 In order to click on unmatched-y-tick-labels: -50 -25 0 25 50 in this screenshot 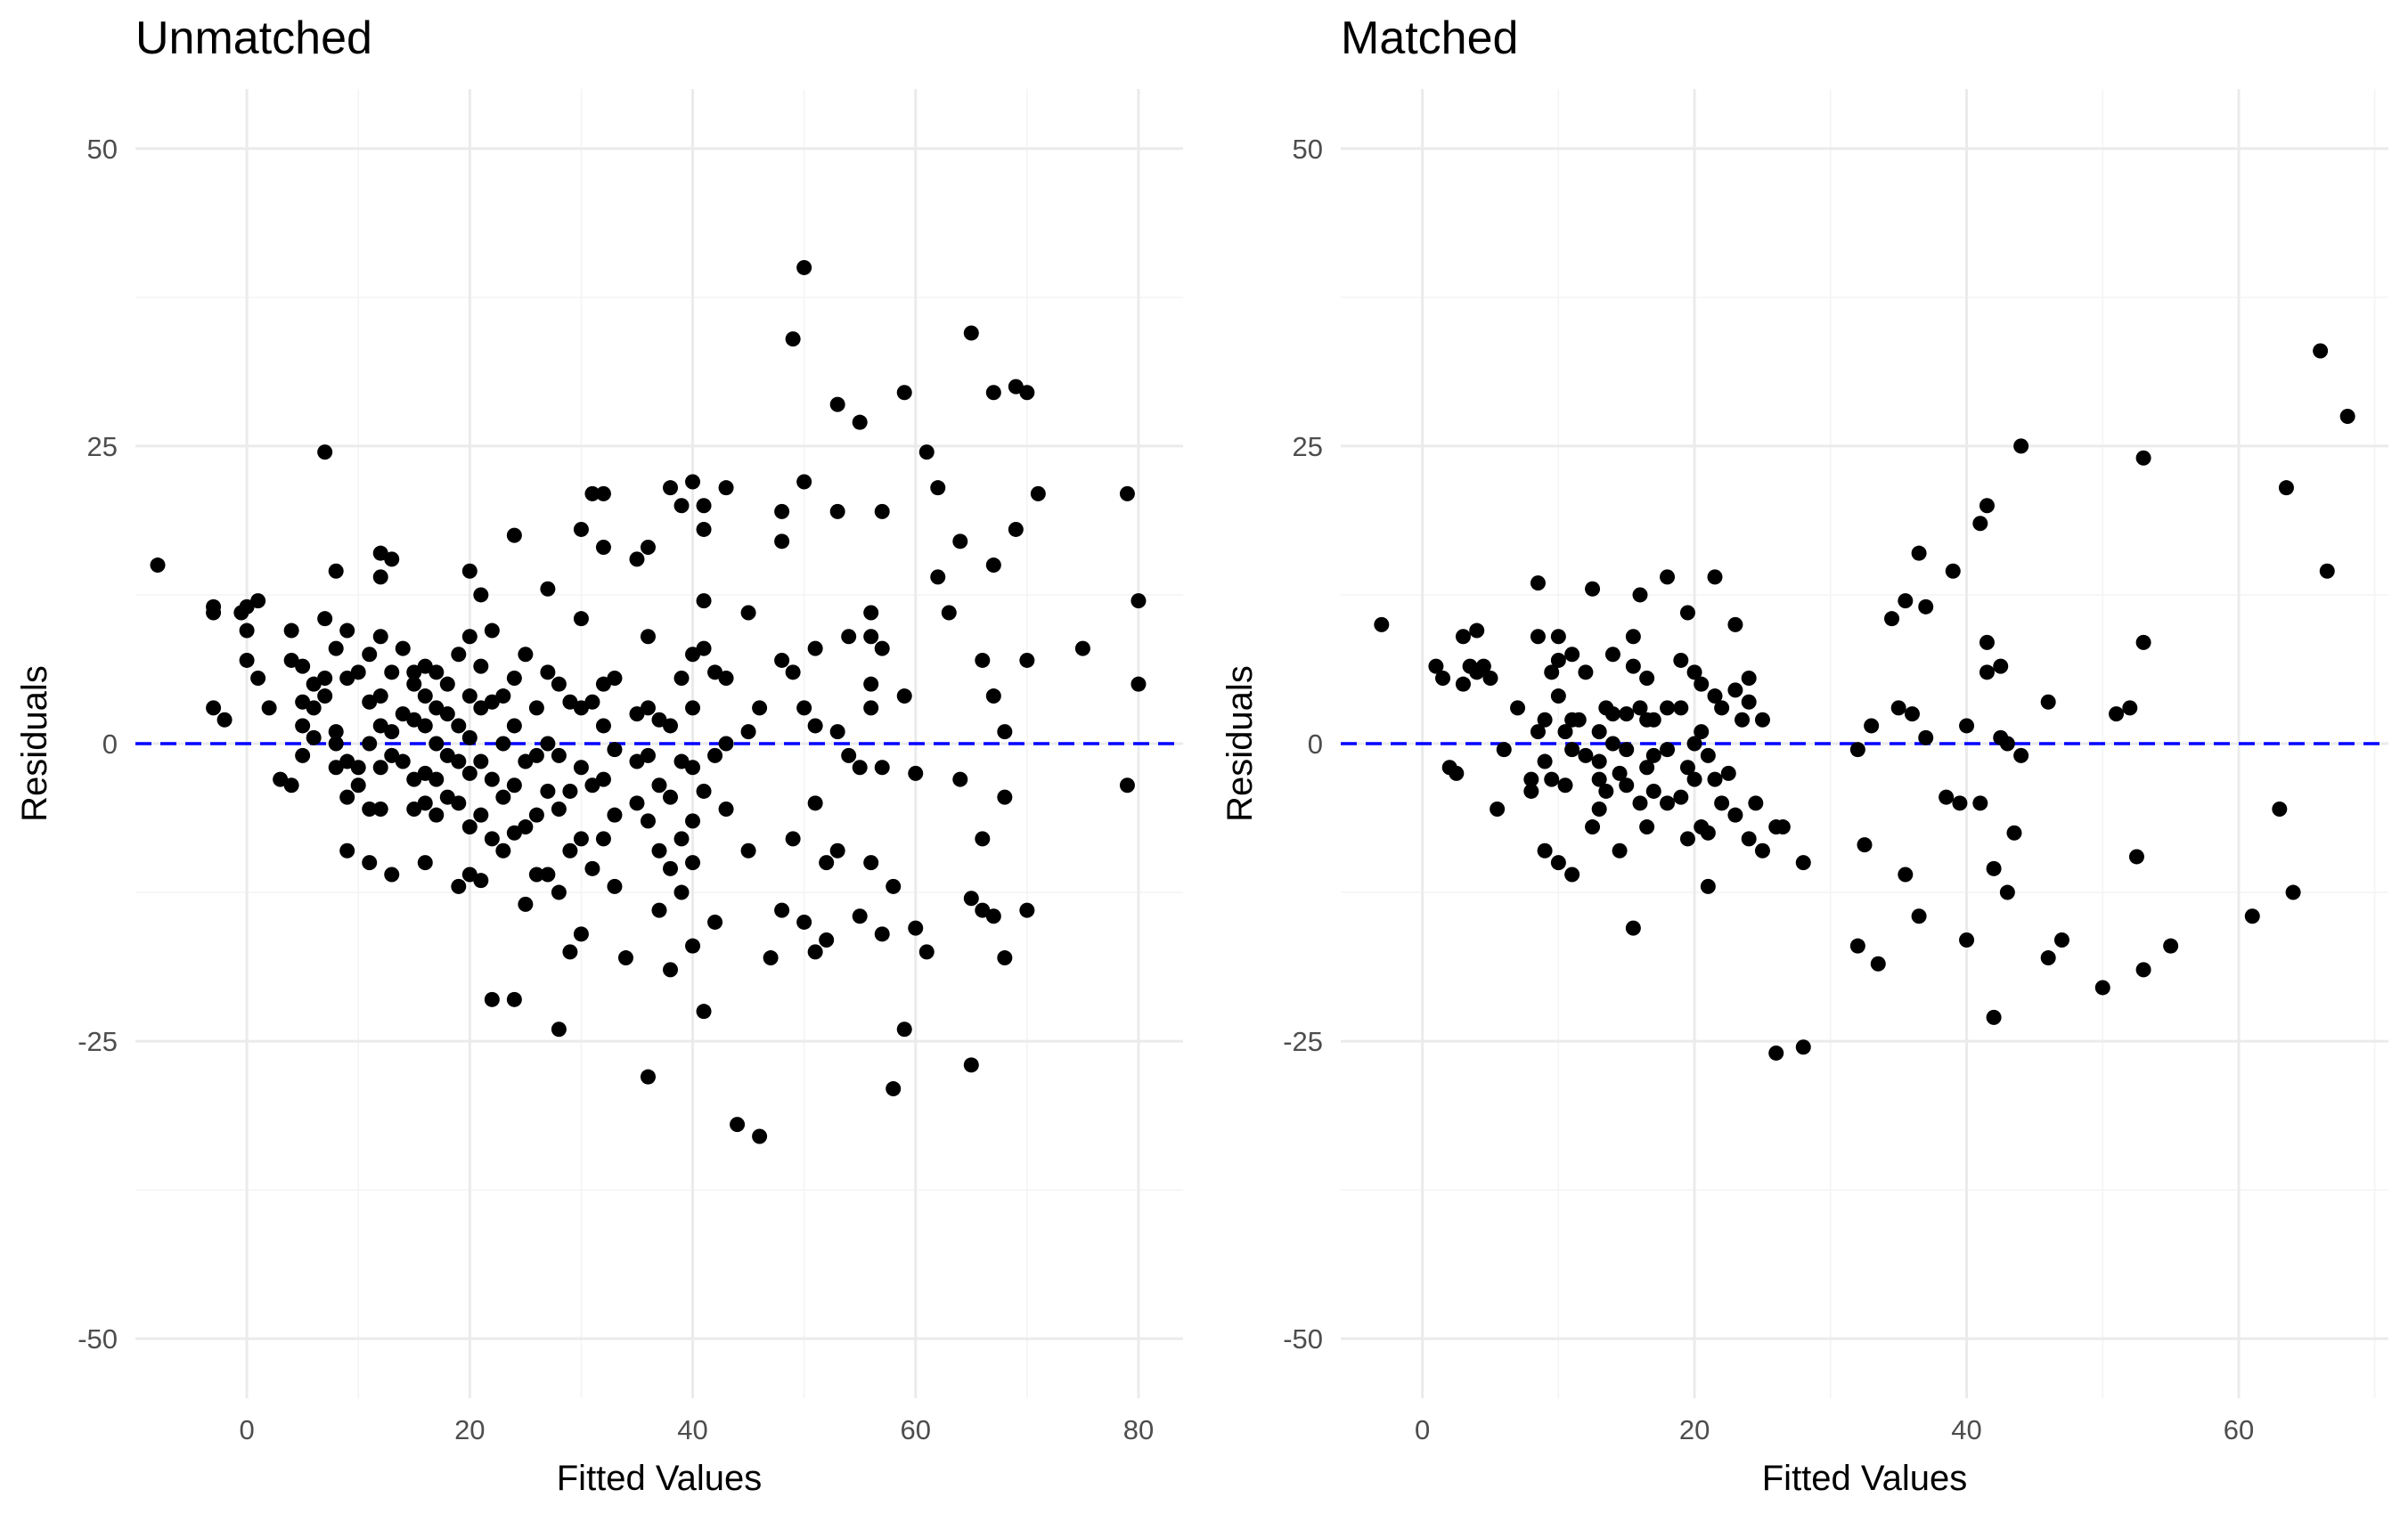, I will do `click(98, 744)`.